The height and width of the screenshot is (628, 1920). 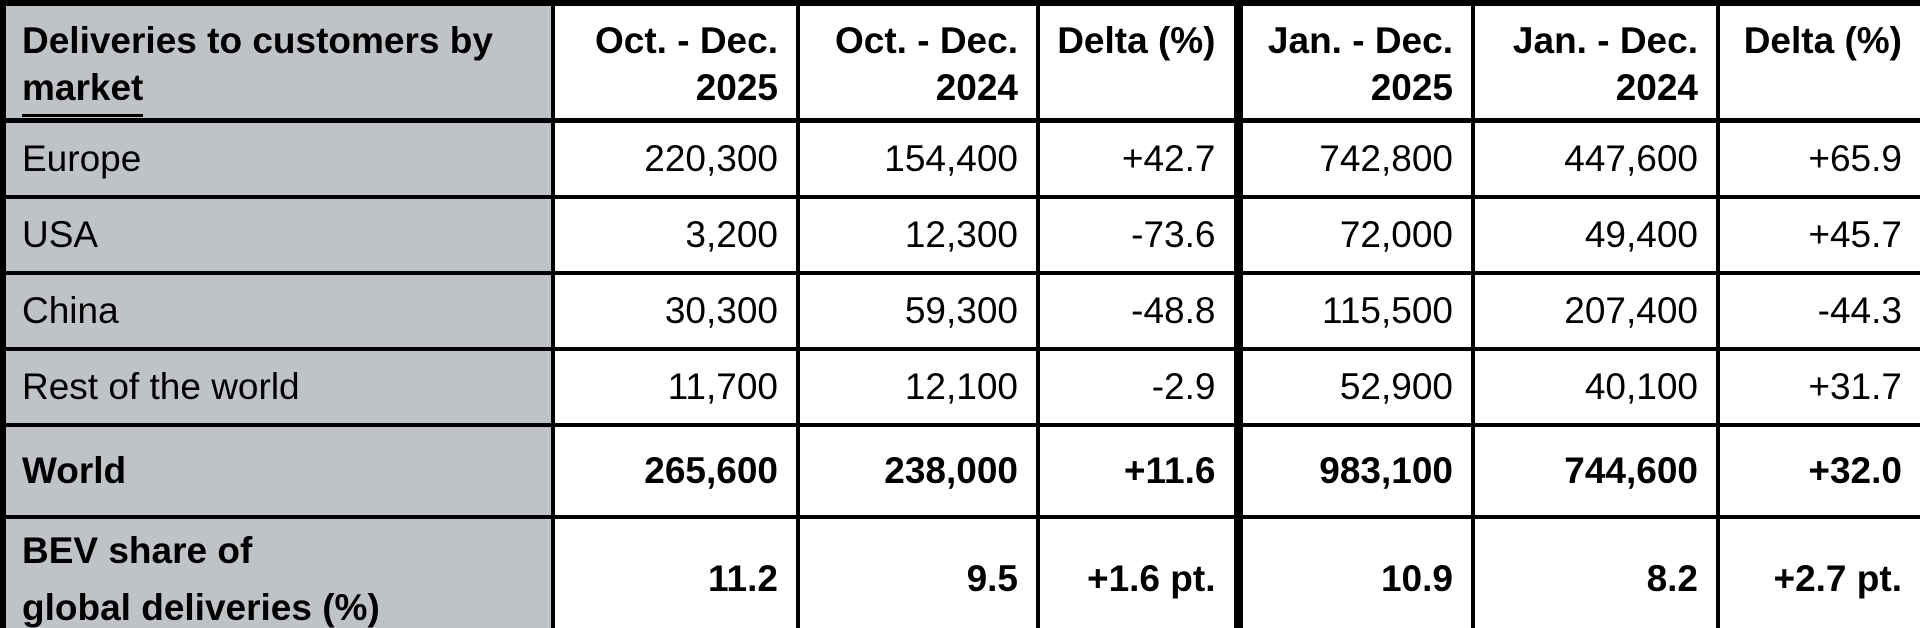 I want to click on data-cell: +42.7, so click(x=1138, y=158).